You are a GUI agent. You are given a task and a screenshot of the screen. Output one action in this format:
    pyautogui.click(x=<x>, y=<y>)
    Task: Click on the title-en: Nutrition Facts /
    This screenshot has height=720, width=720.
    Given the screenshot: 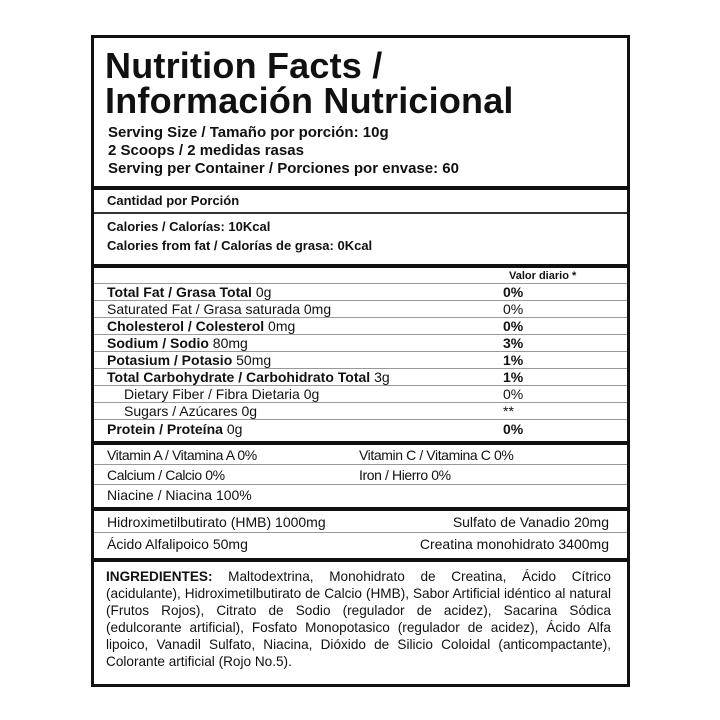 What is the action you would take?
    pyautogui.click(x=244, y=65)
    